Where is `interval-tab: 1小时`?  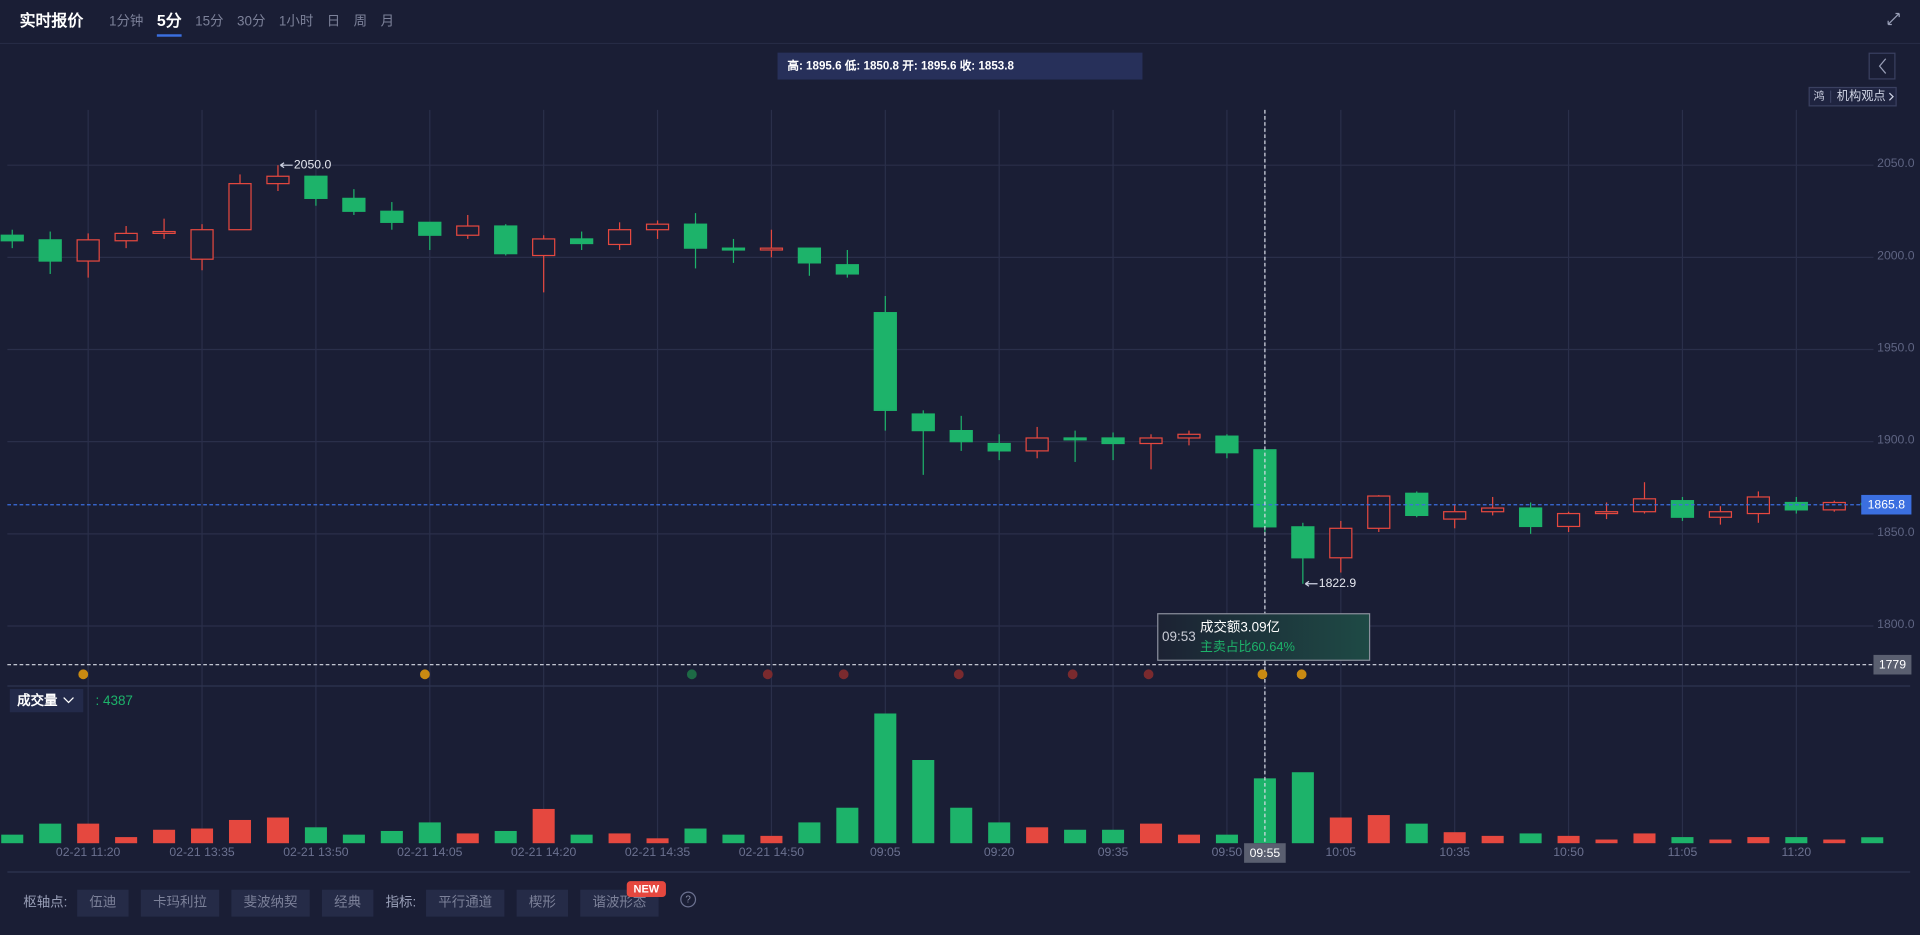 interval-tab: 1小时 is located at coordinates (296, 21).